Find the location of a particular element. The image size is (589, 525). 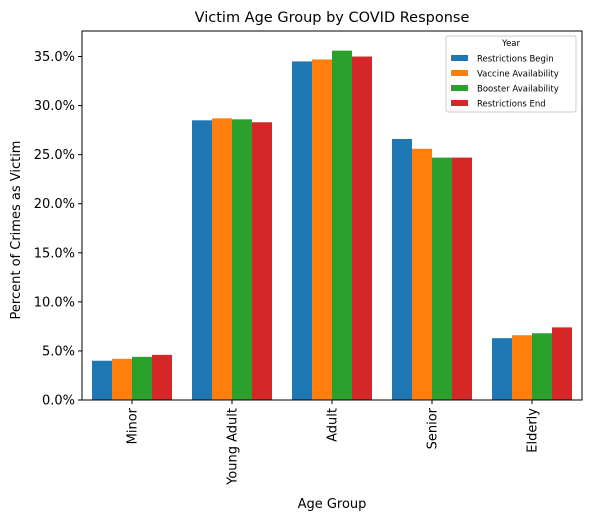

x-axis-label: Age Group is located at coordinates (332, 504).